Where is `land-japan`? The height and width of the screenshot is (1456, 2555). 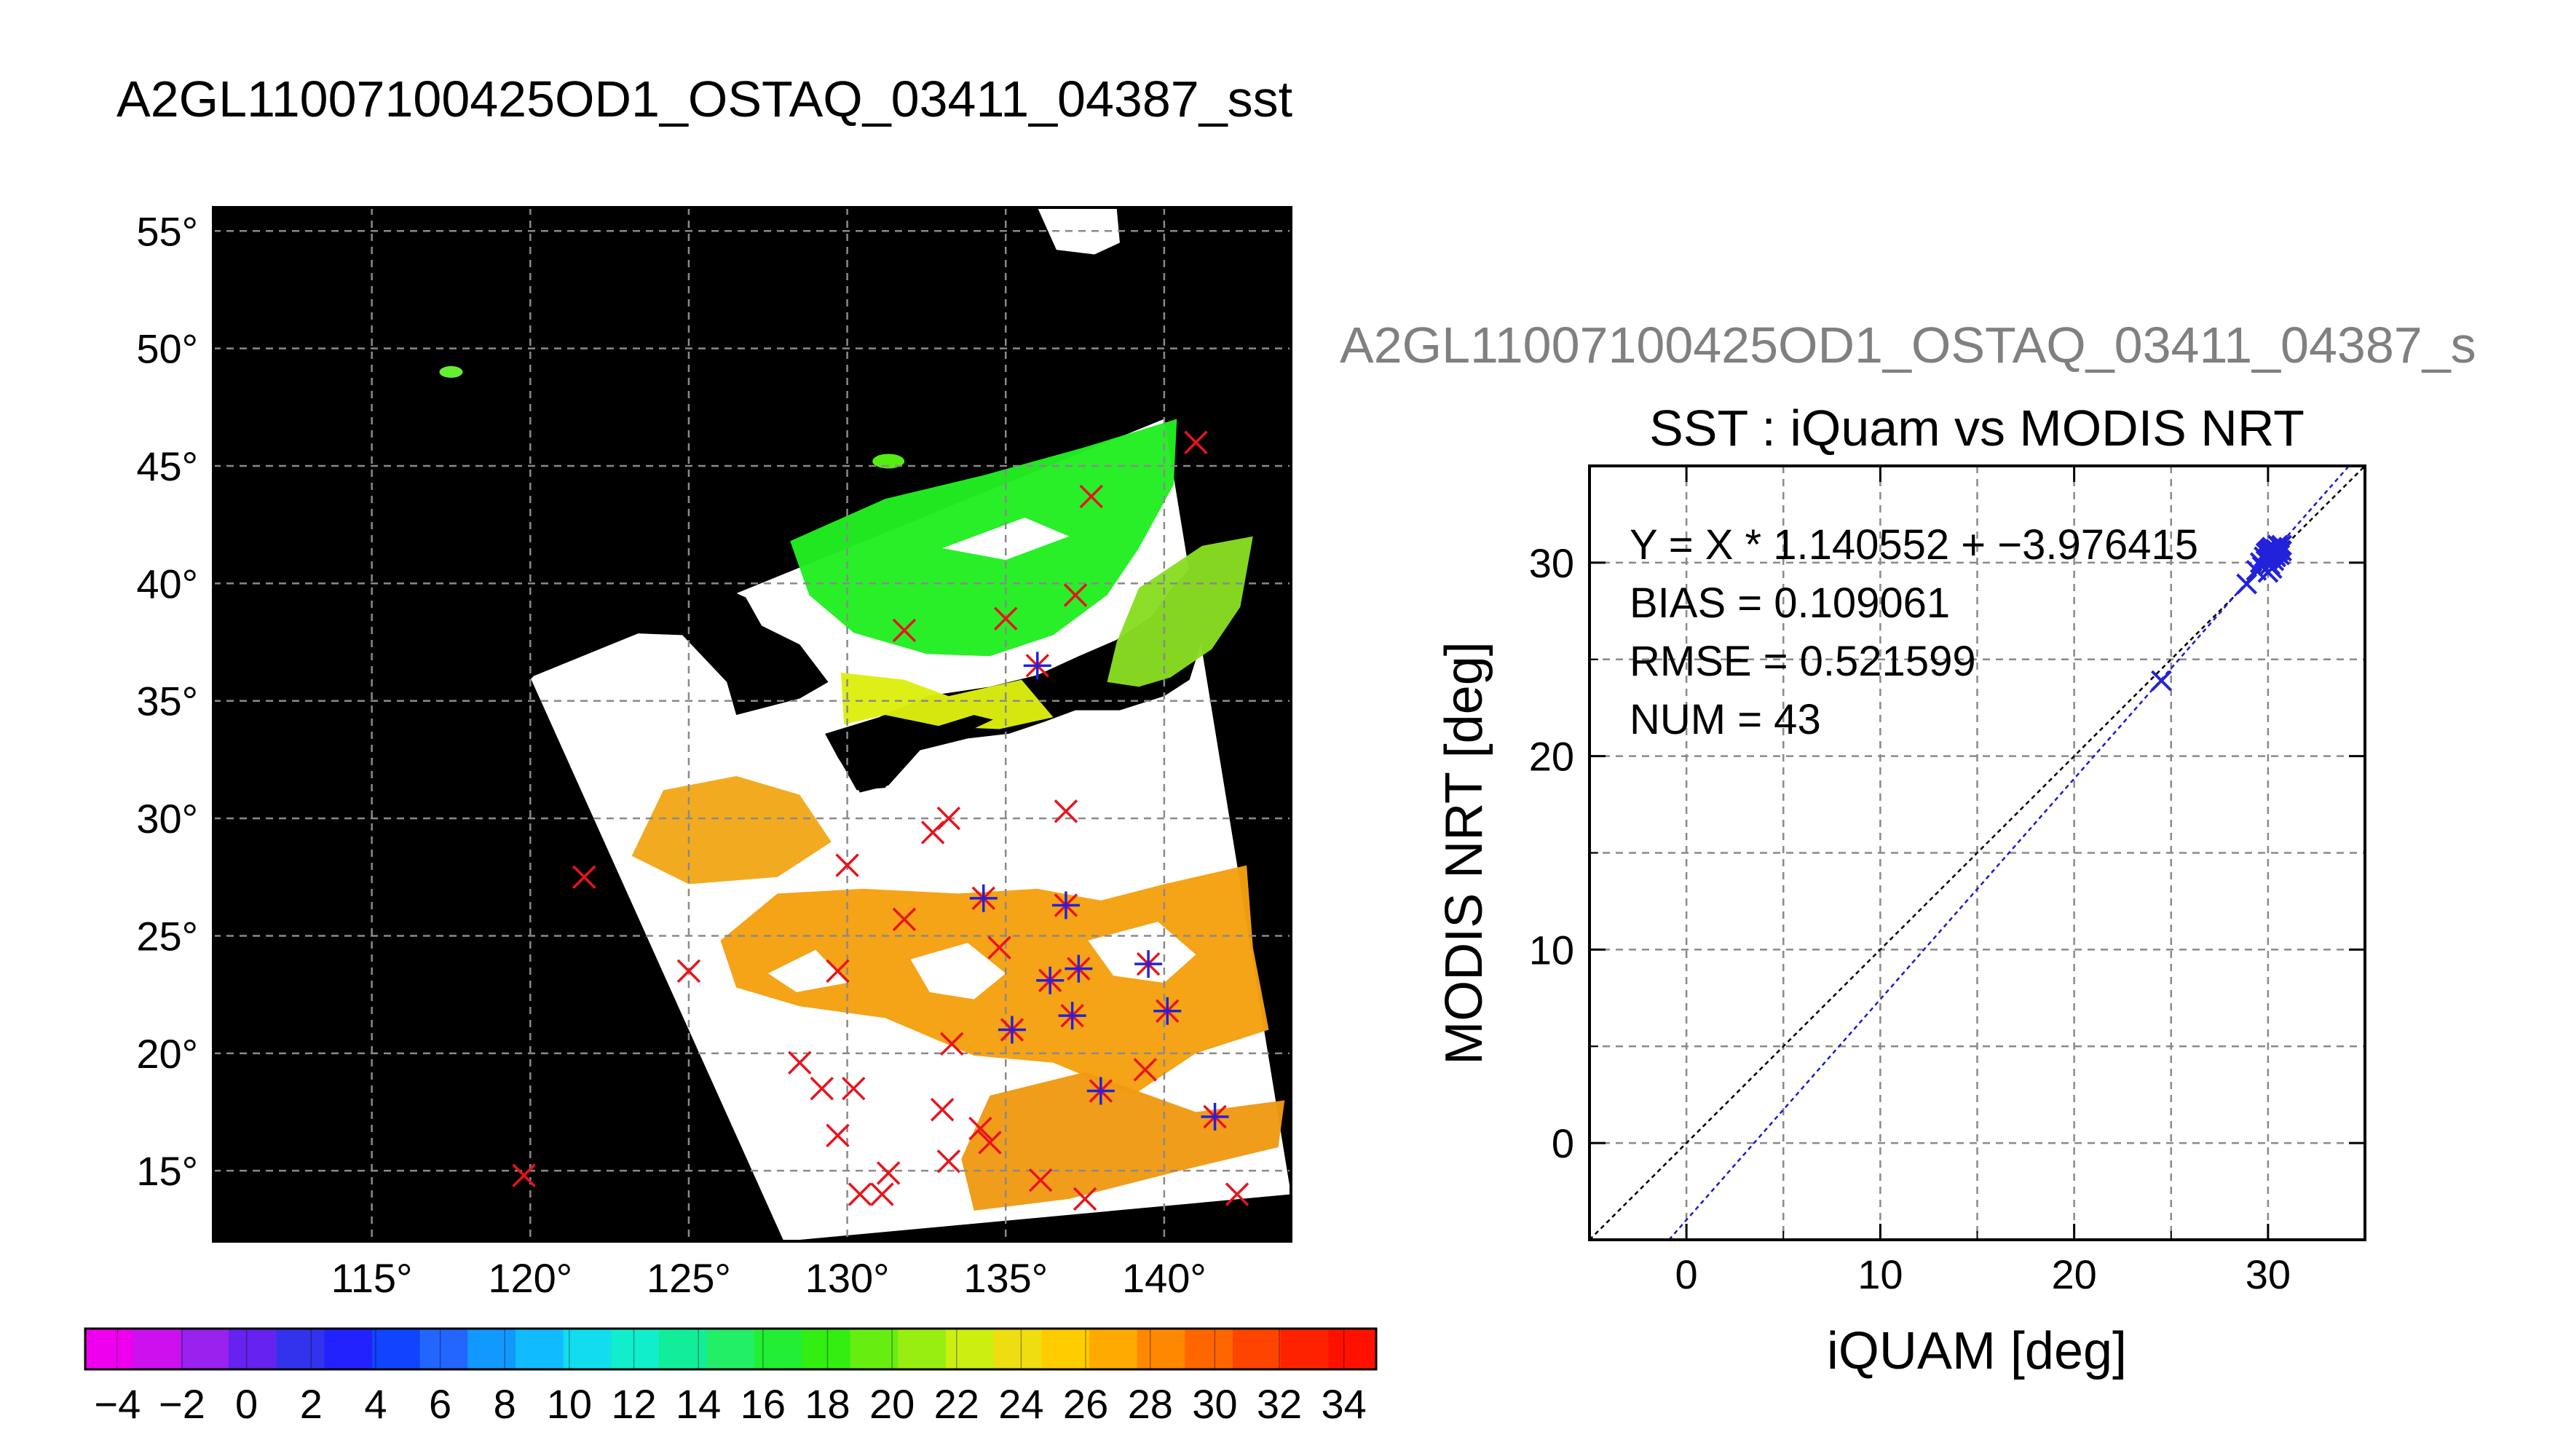 land-japan is located at coordinates (1025, 674).